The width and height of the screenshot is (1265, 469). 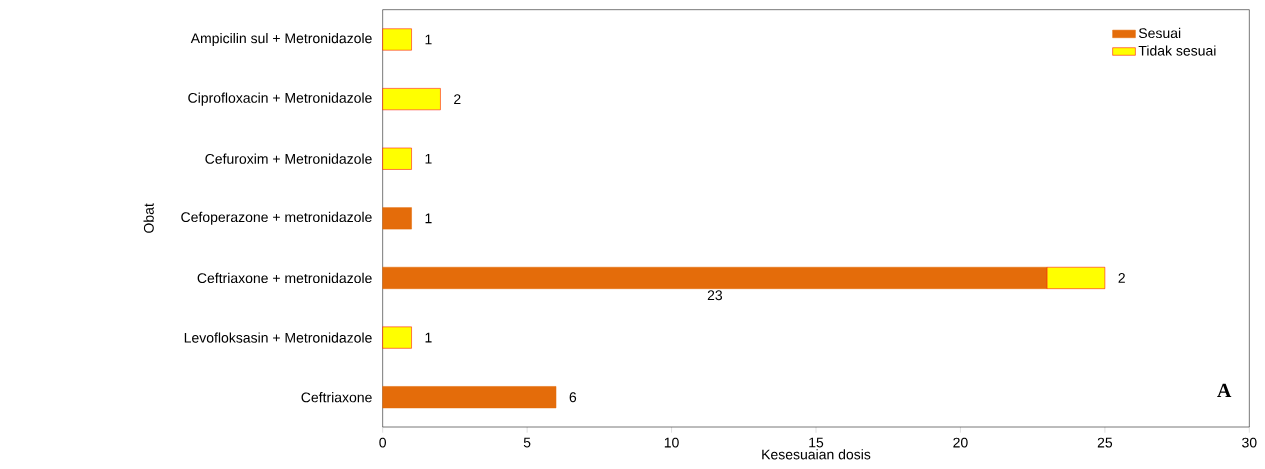 What do you see at coordinates (960, 442) in the screenshot?
I see `x-tick-label: 20` at bounding box center [960, 442].